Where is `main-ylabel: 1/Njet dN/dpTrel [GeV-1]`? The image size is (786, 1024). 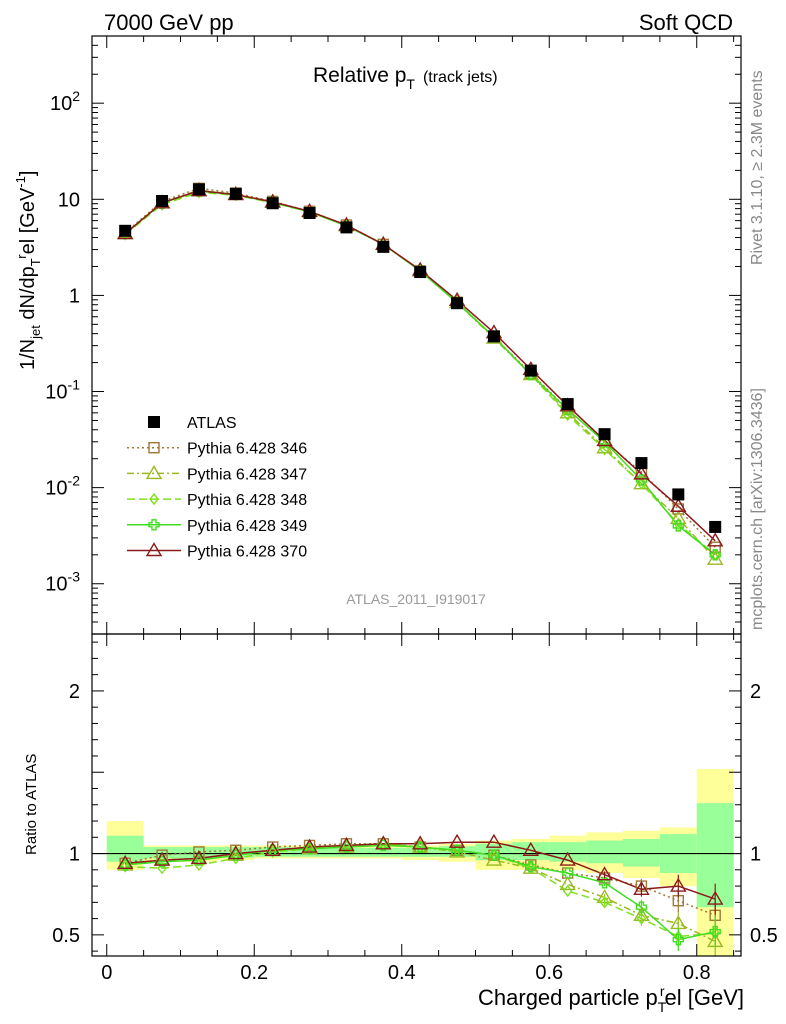 main-ylabel: 1/Njet dN/dpTrel [GeV-1] is located at coordinates (28, 270).